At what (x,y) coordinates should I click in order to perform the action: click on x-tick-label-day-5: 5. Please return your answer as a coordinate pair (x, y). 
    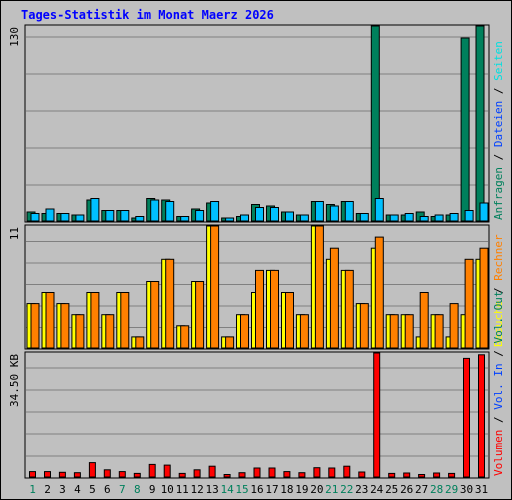
    Looking at the image, I should click on (92, 489).